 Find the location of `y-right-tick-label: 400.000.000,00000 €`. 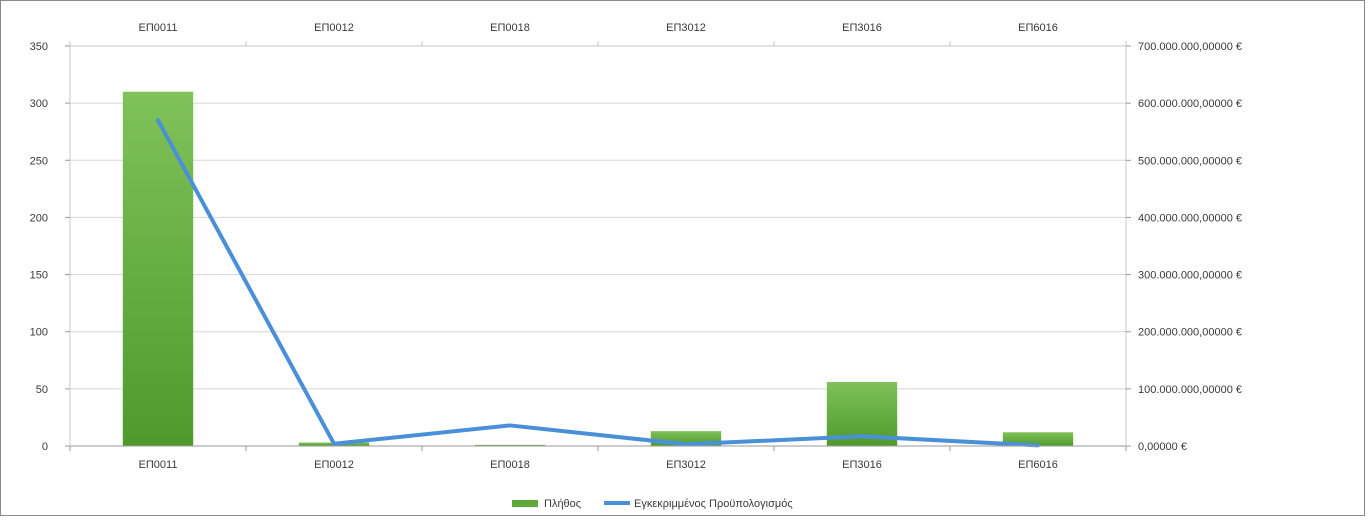

y-right-tick-label: 400.000.000,00000 € is located at coordinates (1190, 218).